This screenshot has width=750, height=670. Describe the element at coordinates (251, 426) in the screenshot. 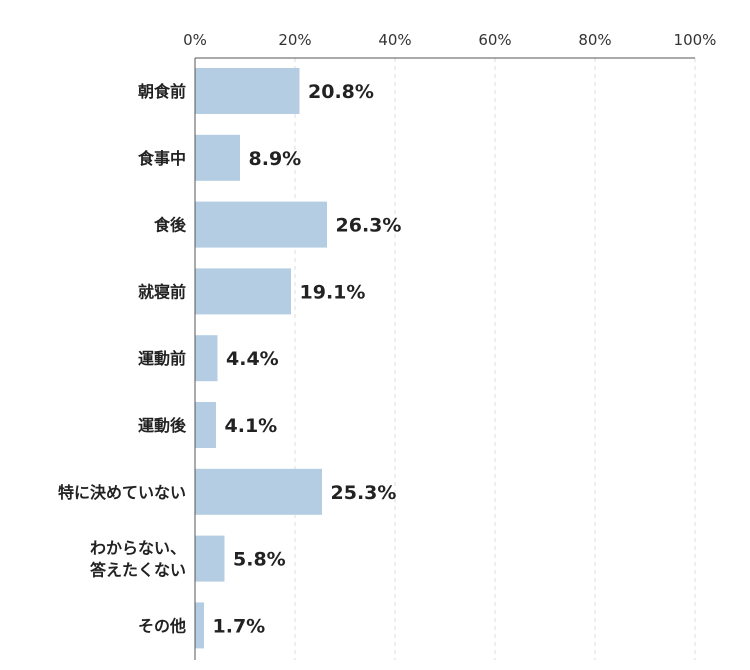

I see `value-label: 4.1%` at that location.